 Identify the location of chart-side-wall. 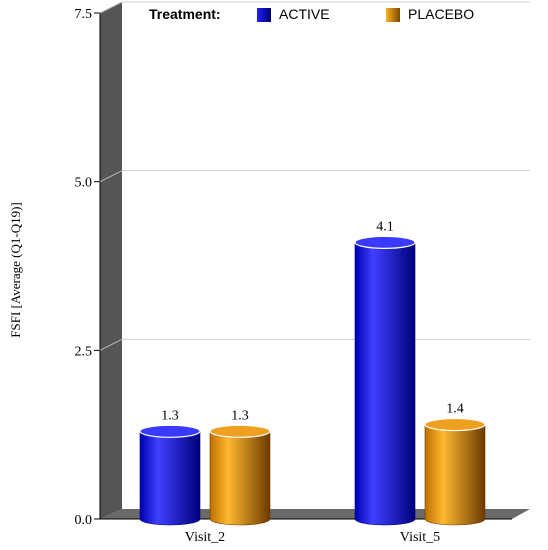
(111, 260).